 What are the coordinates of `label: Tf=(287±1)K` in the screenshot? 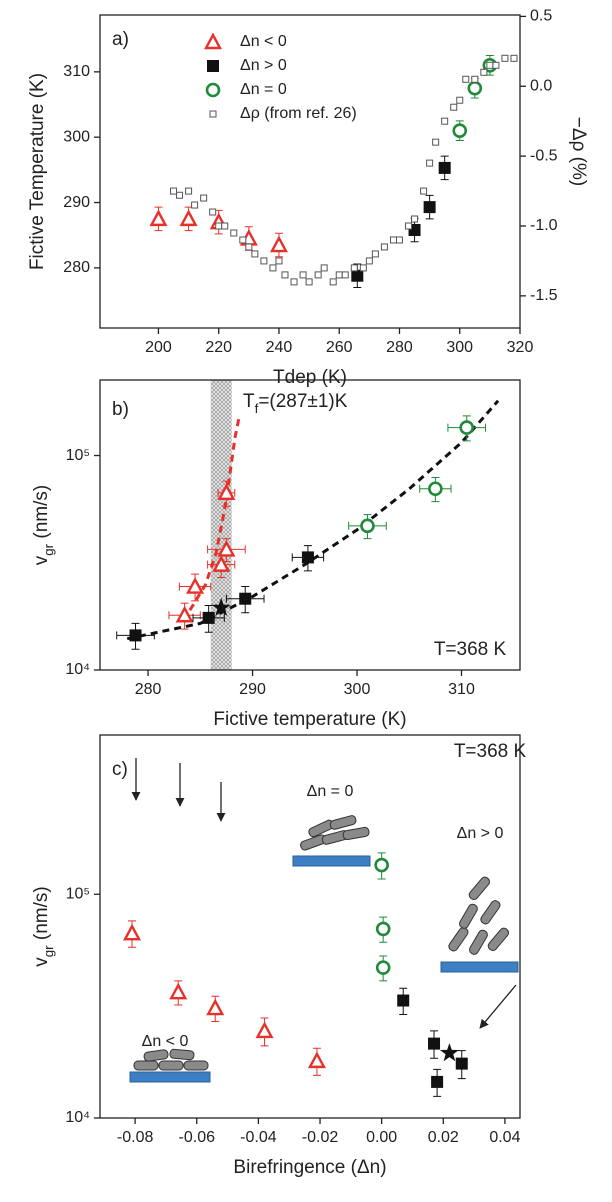 It's located at (295, 403).